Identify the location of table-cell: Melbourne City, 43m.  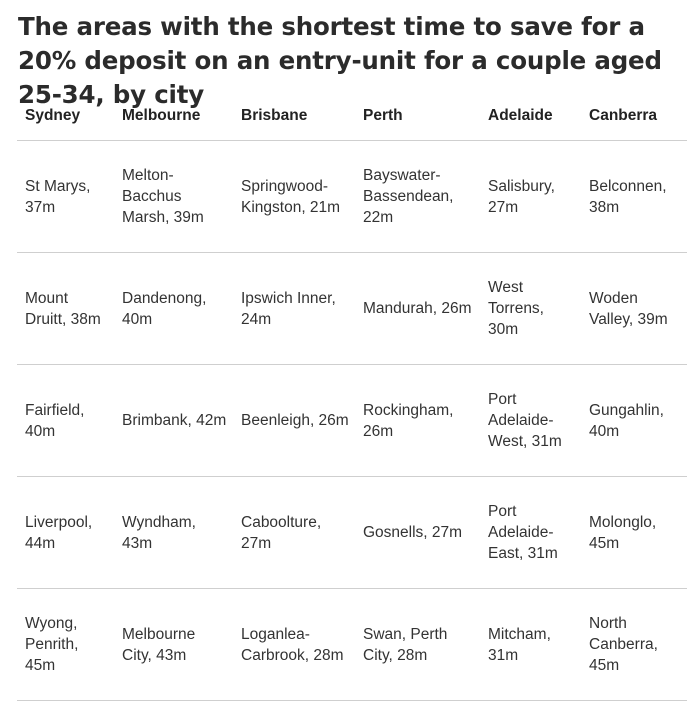
(173, 644).